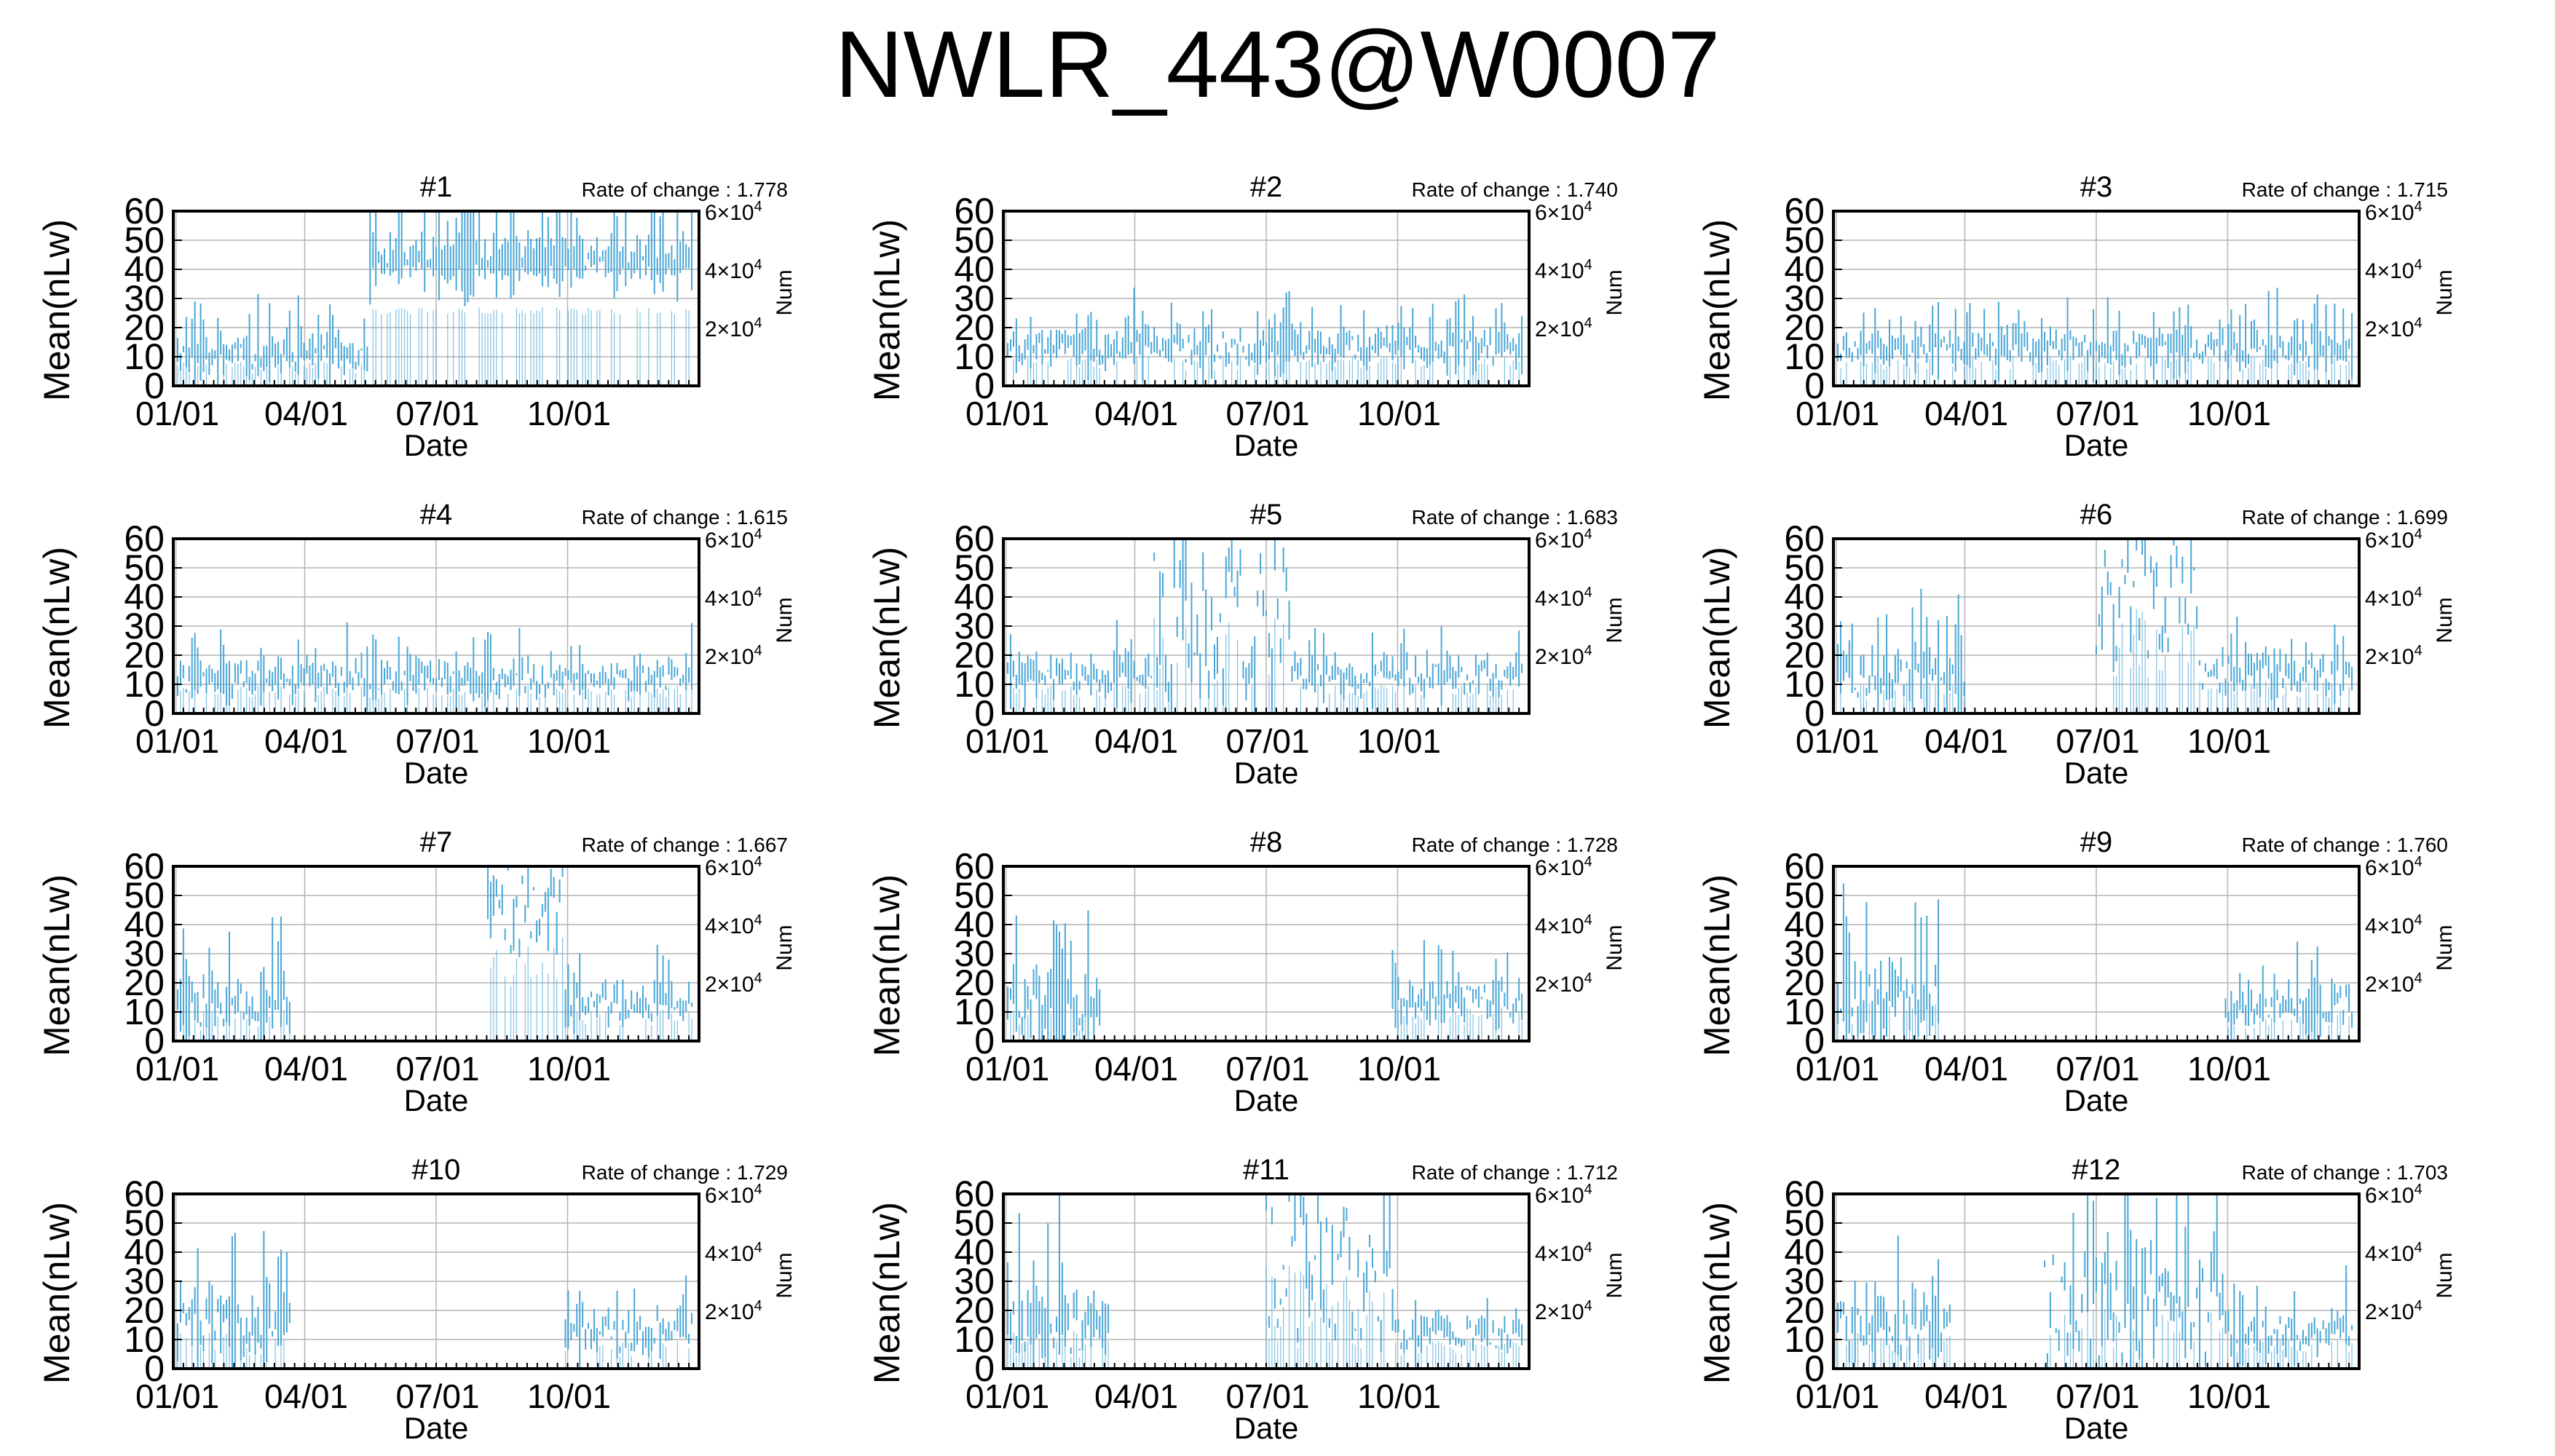  I want to click on subplot-title: #5, so click(1266, 515).